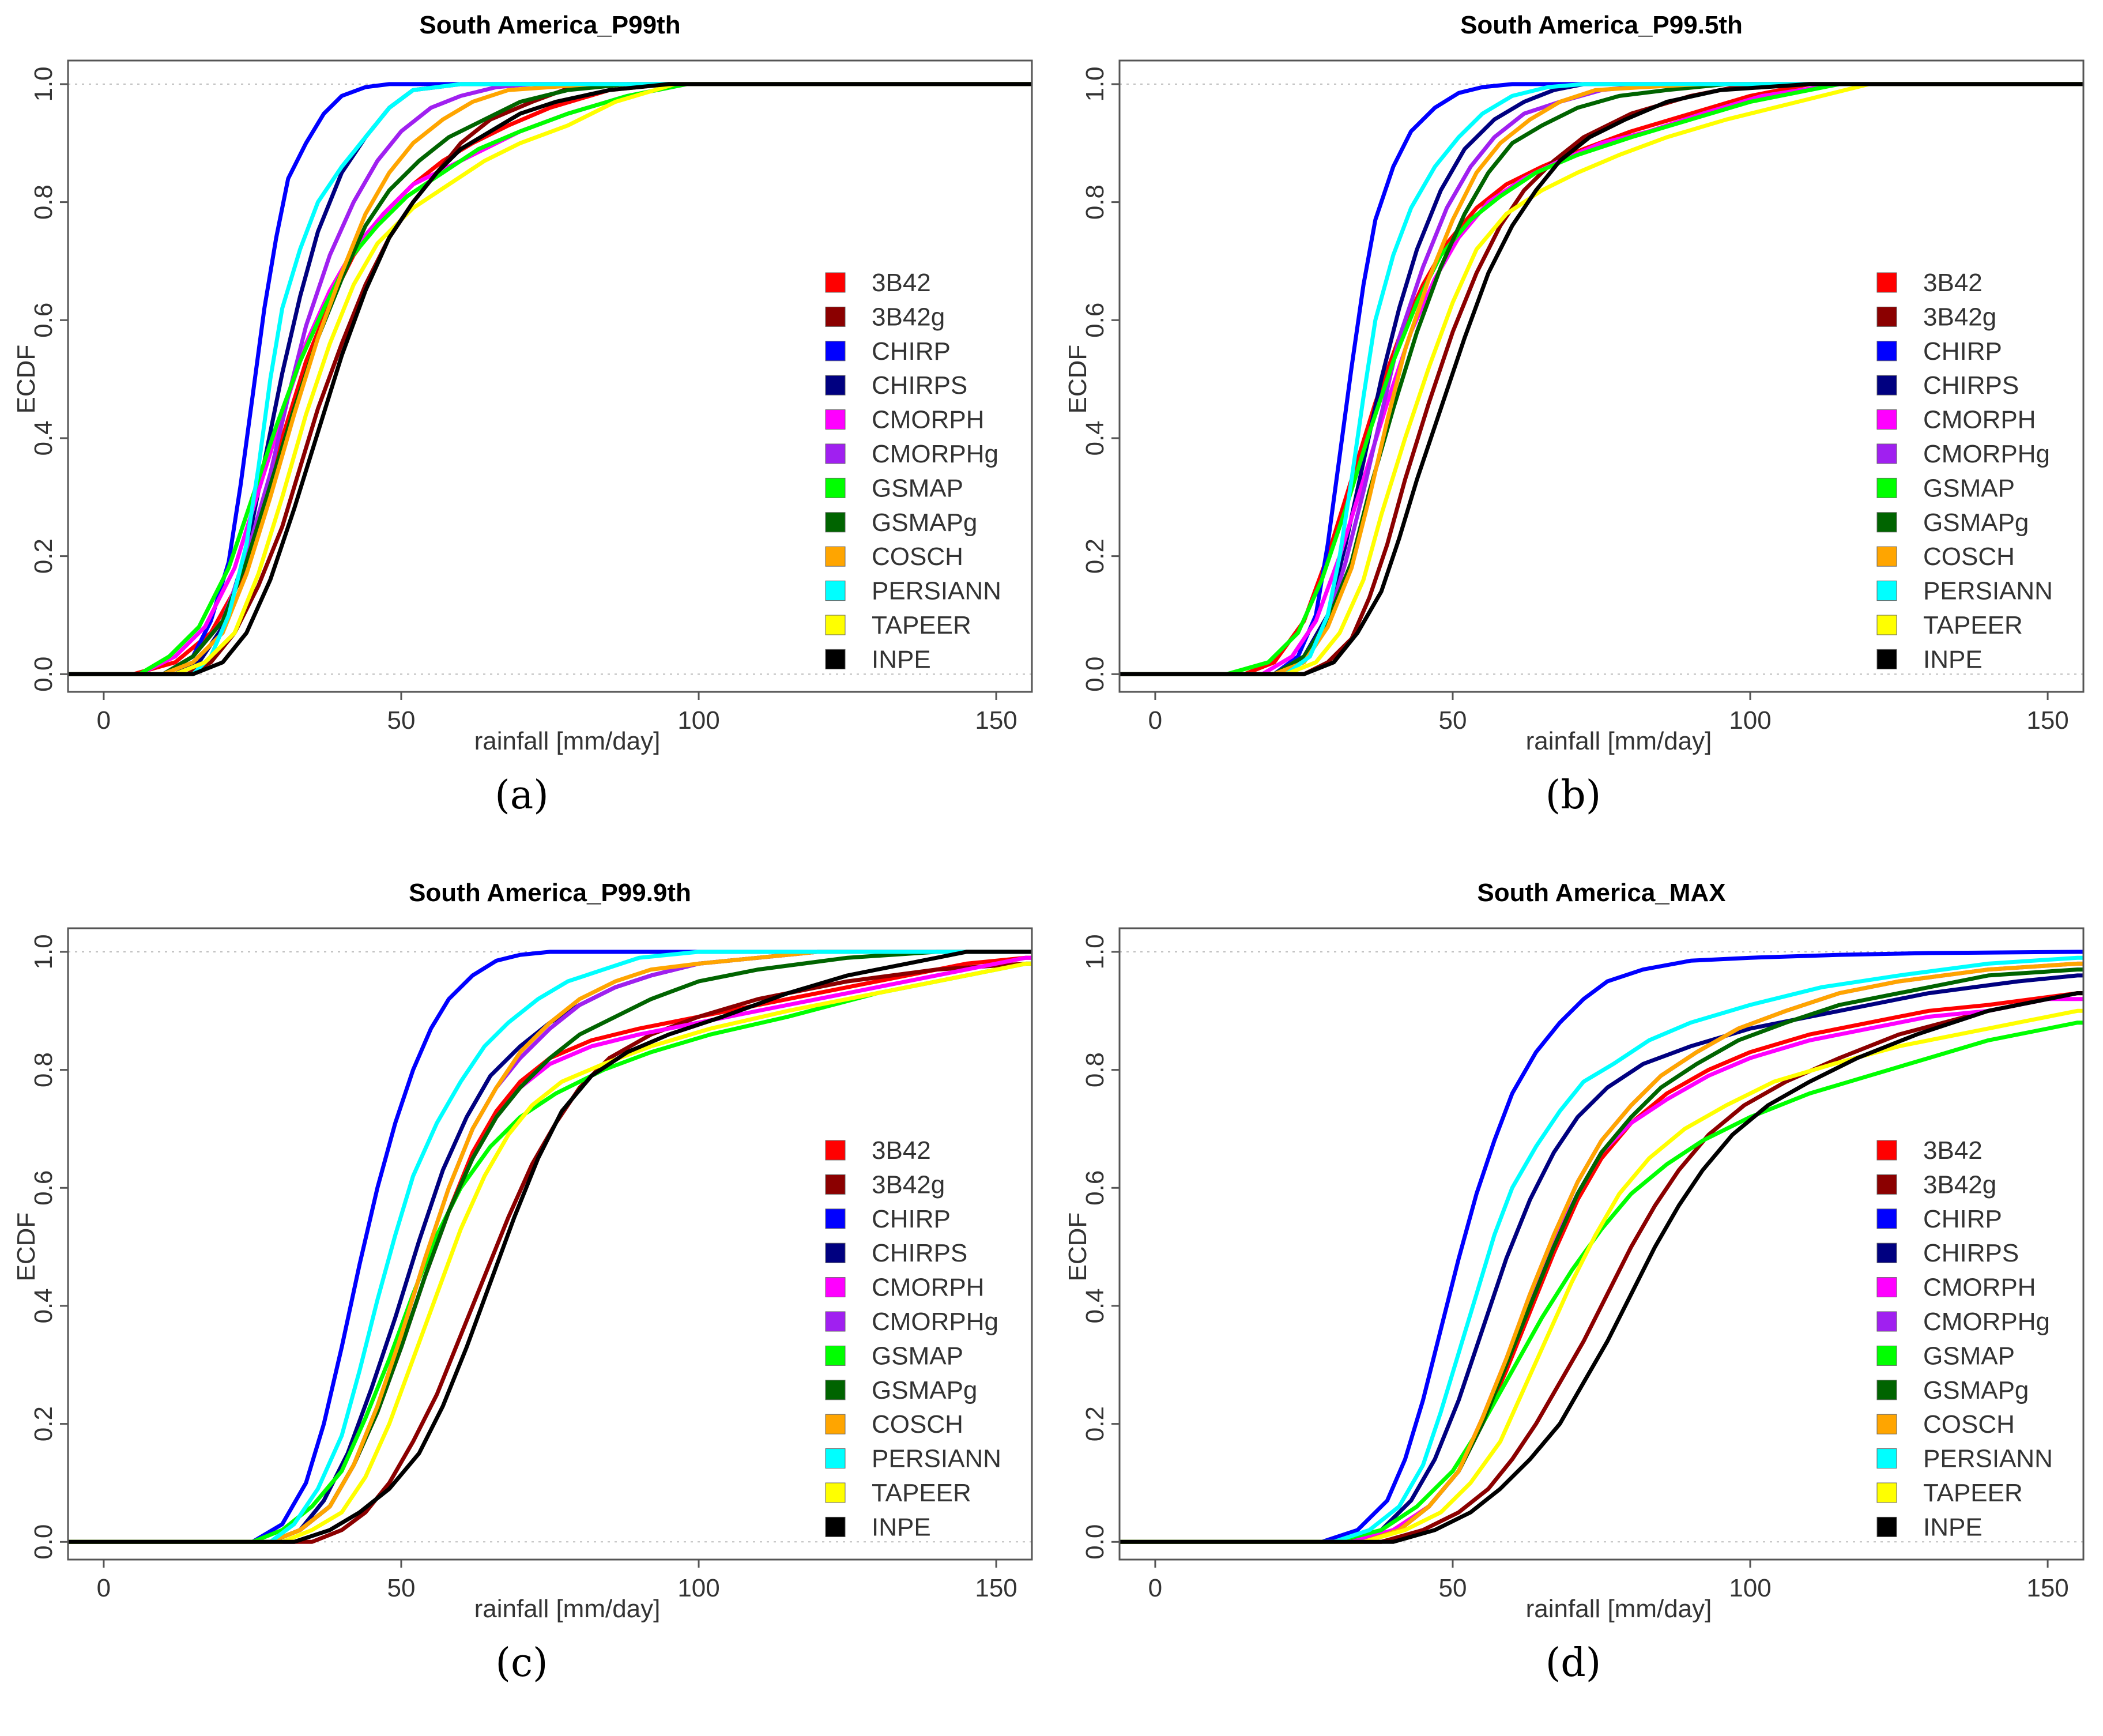  I want to click on caption-a: (a), so click(522, 795).